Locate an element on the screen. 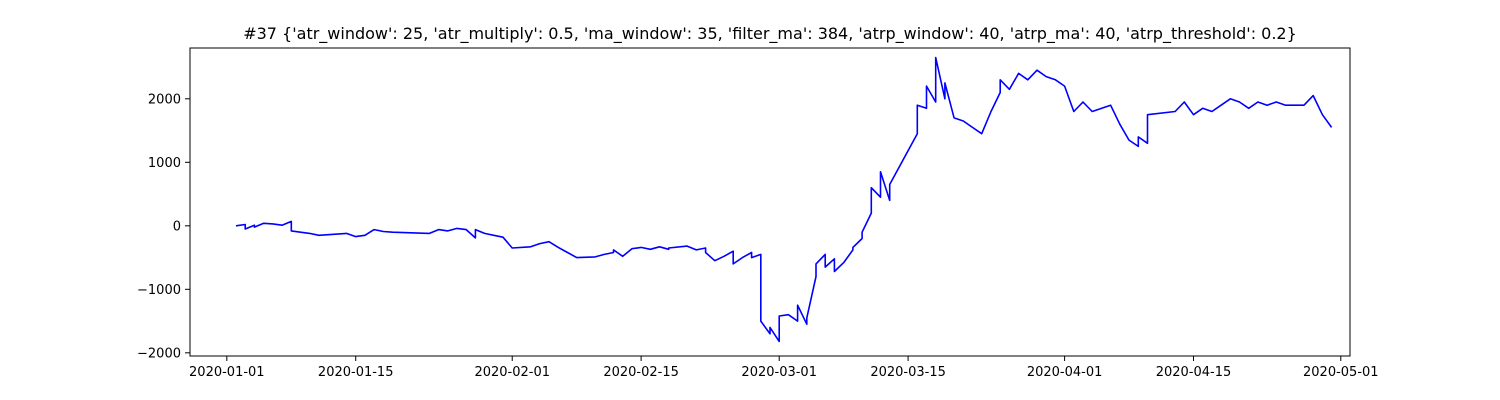 Image resolution: width=1500 pixels, height=400 pixels. x-tick-label: 2020-01-01 is located at coordinates (227, 372).